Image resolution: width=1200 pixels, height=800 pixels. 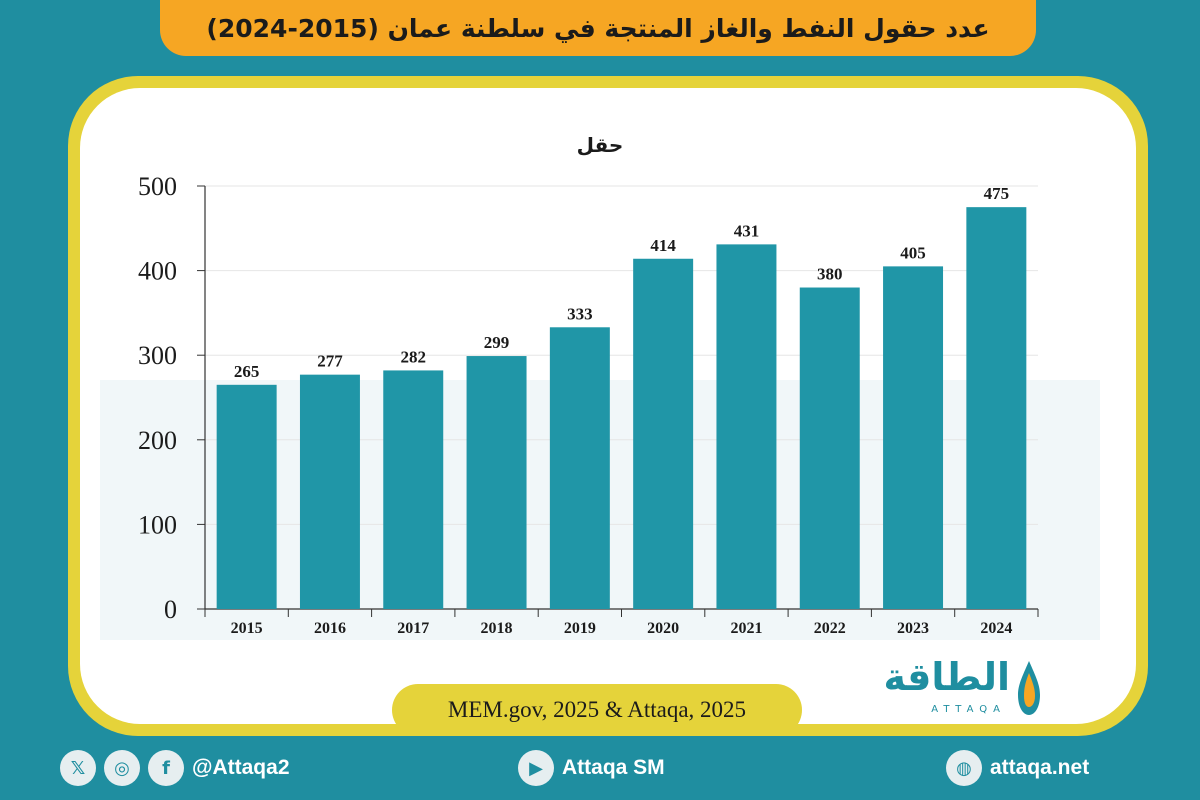 What do you see at coordinates (166, 768) in the screenshot?
I see `facebook-icon: f` at bounding box center [166, 768].